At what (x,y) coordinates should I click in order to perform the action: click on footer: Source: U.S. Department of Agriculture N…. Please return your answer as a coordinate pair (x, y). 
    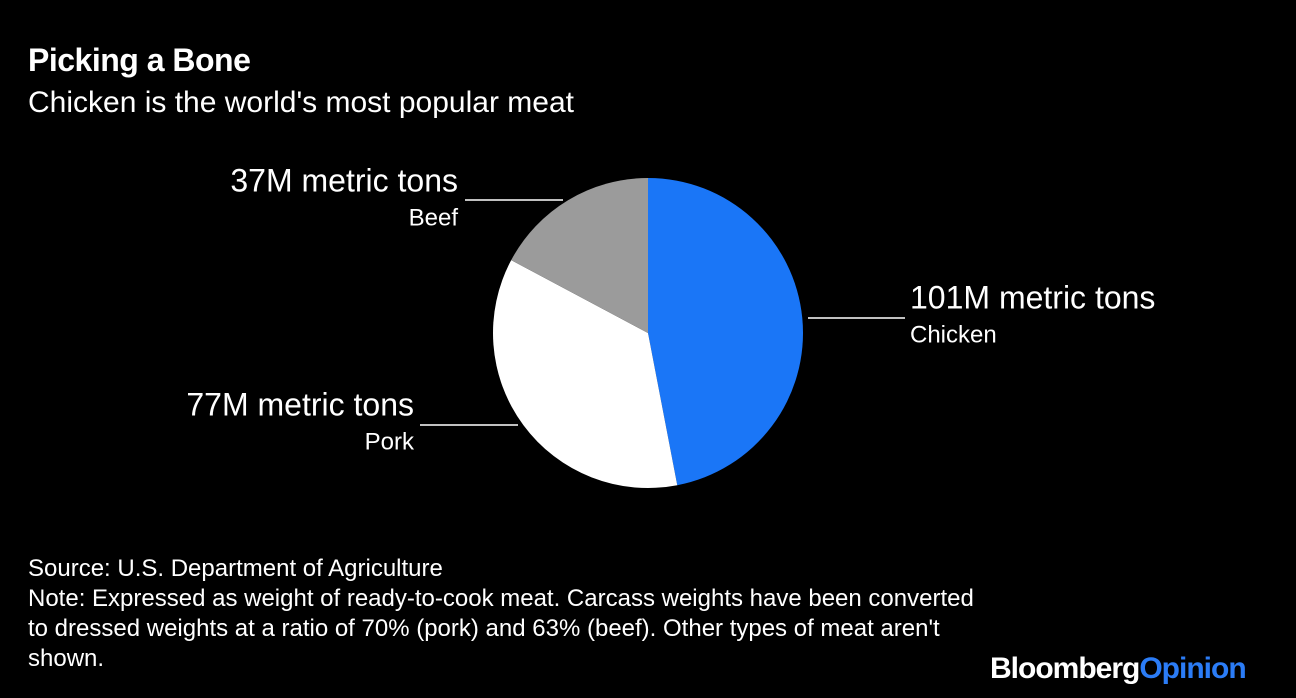
    Looking at the image, I should click on (513, 614).